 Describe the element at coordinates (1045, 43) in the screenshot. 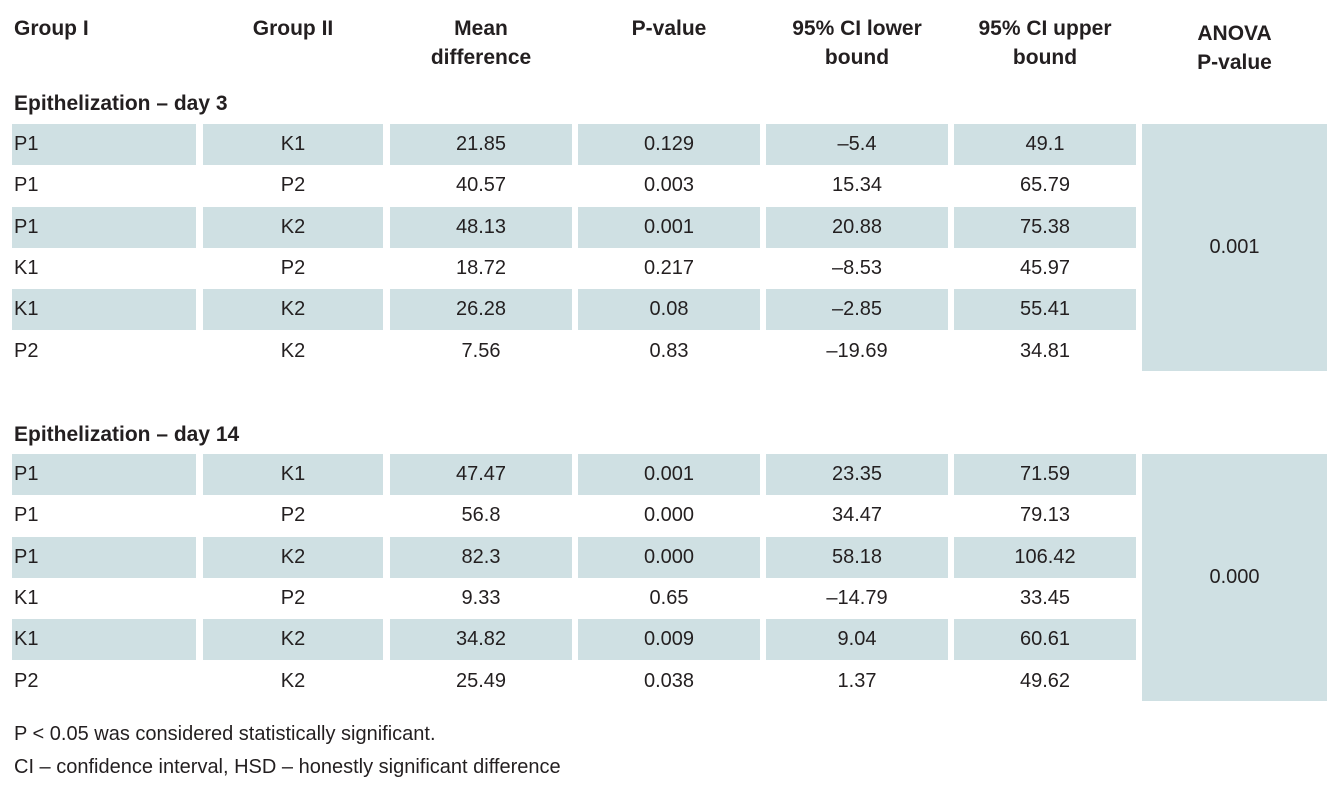

I see `header-ci-upper: 95% CI upper bound` at that location.